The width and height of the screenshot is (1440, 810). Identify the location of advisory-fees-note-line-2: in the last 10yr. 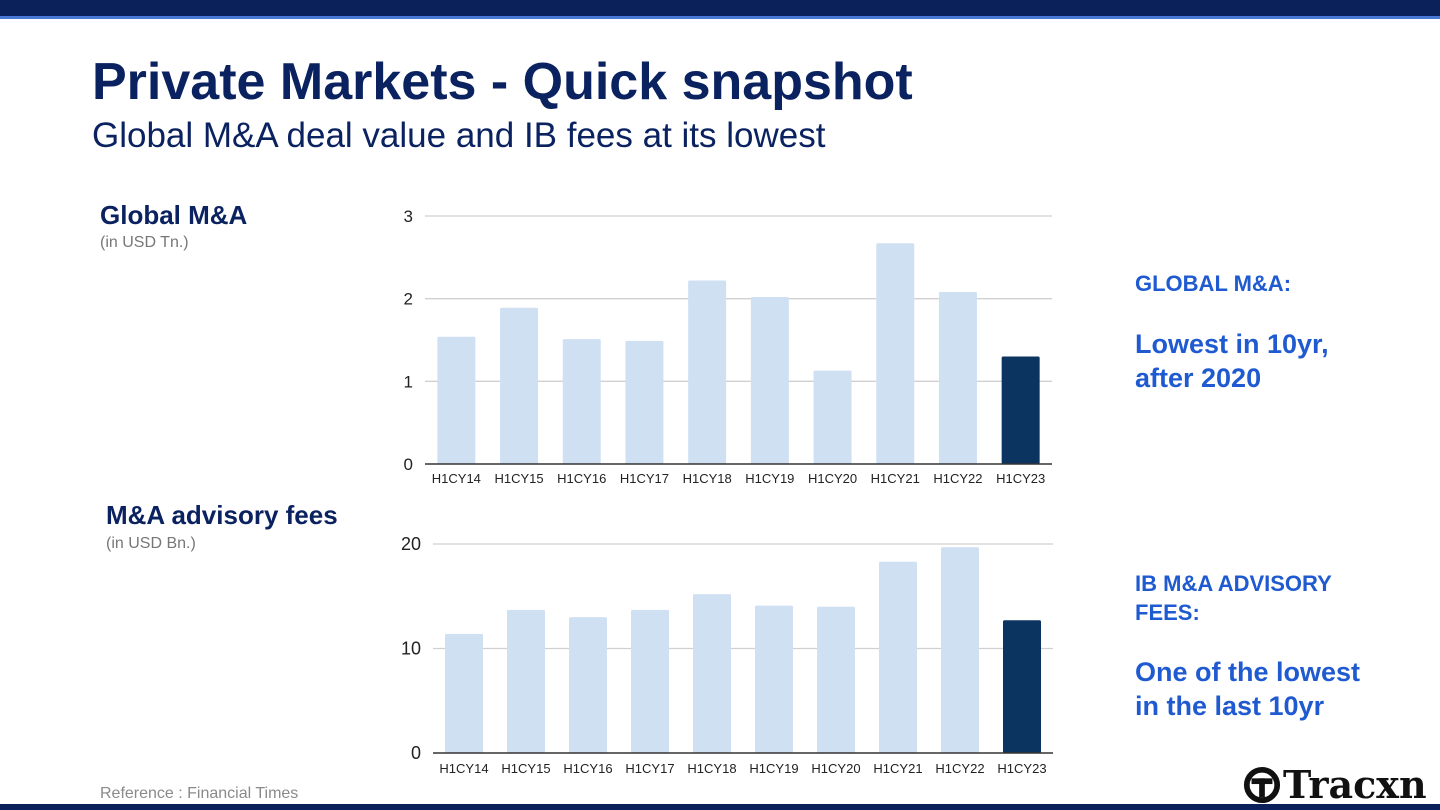
(1230, 706).